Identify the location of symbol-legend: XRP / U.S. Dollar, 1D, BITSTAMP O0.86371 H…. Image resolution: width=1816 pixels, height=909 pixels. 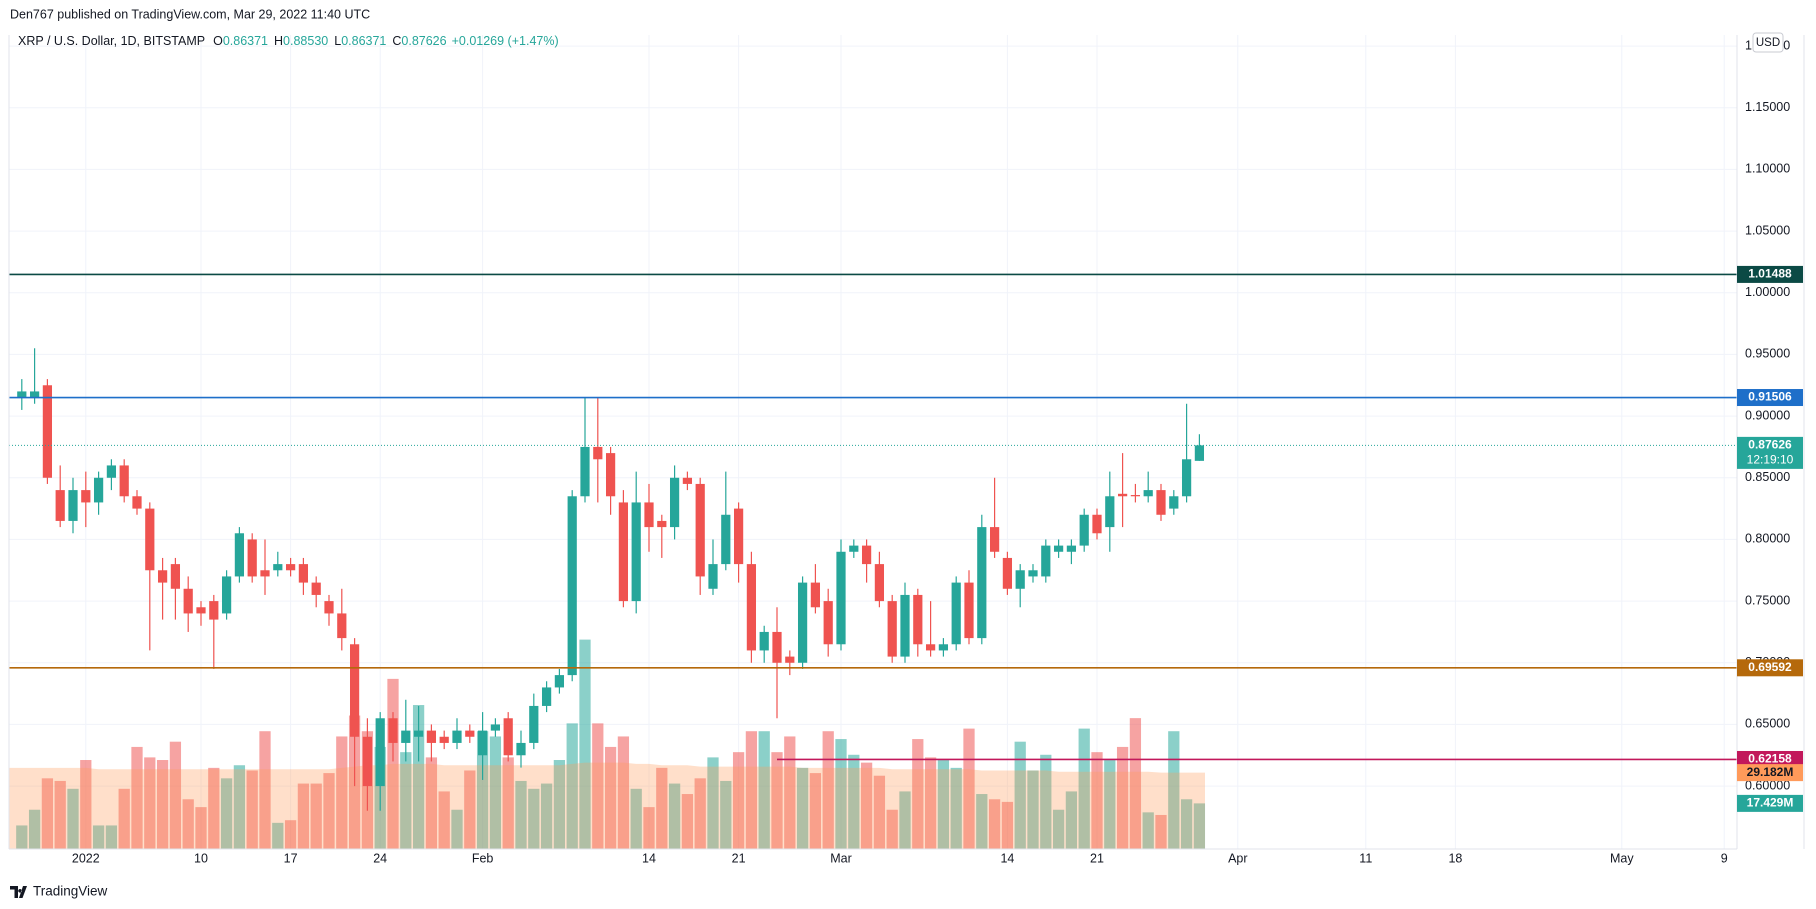
(288, 41).